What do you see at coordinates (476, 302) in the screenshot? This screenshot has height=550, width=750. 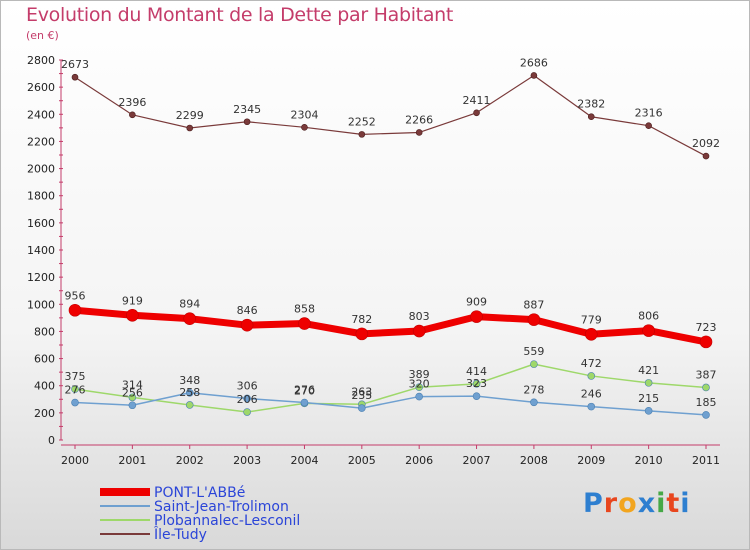 I see `data-label: 909` at bounding box center [476, 302].